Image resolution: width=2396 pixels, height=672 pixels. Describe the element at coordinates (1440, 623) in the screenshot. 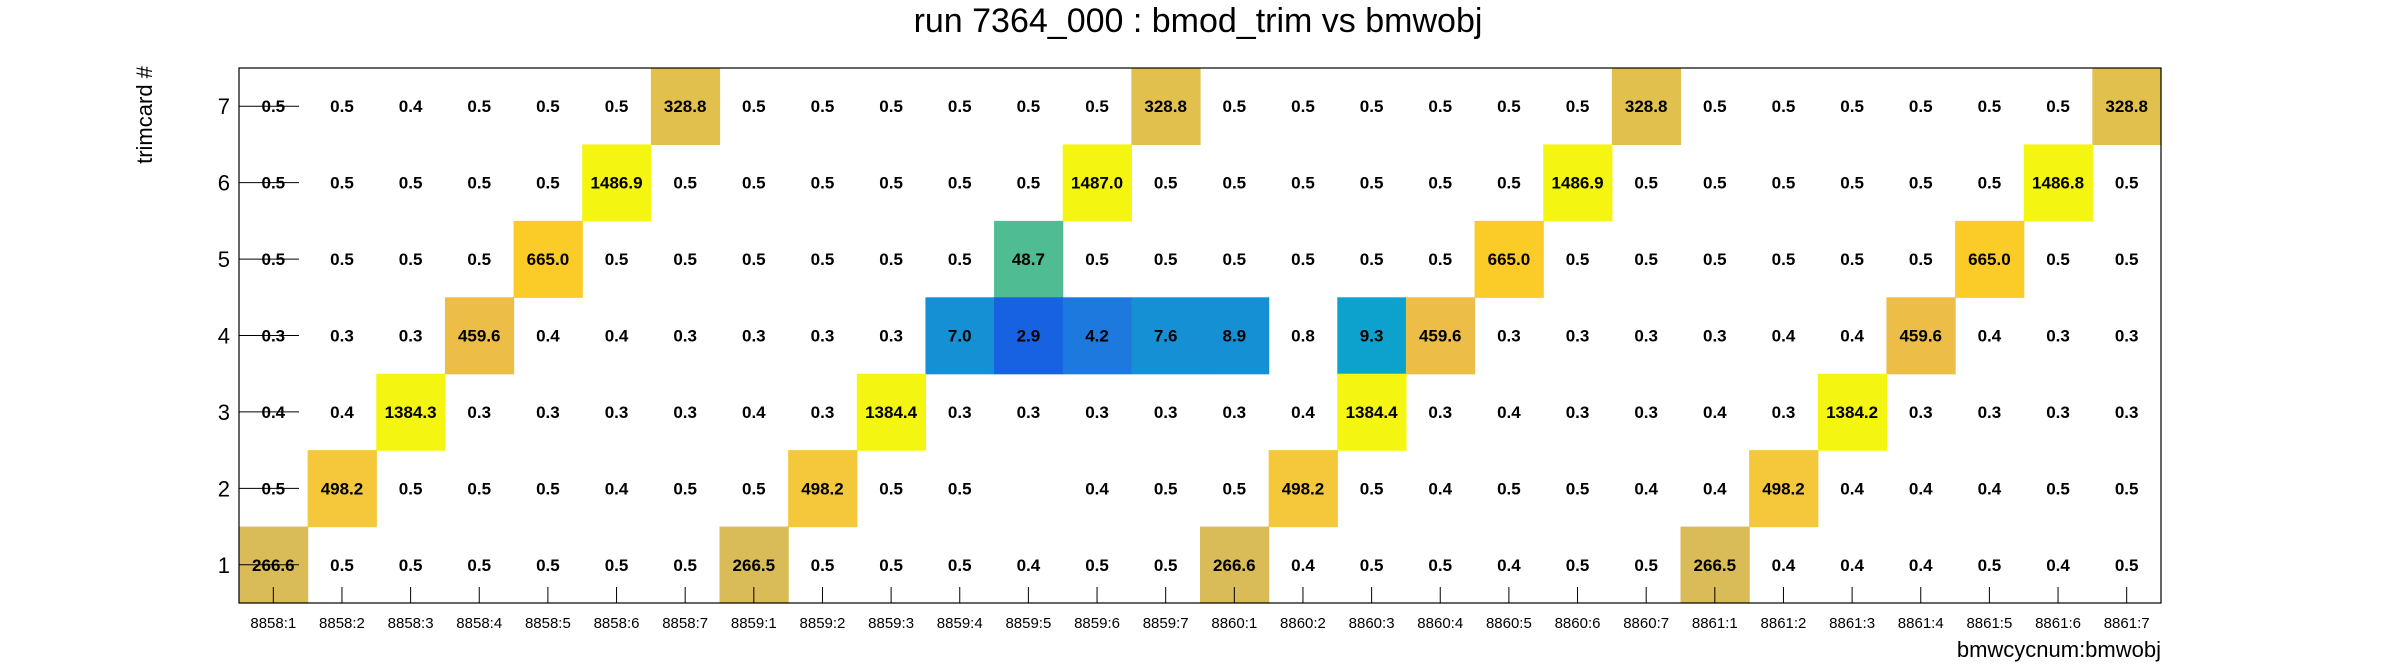

I see `x-tick-label: 8860:4` at that location.